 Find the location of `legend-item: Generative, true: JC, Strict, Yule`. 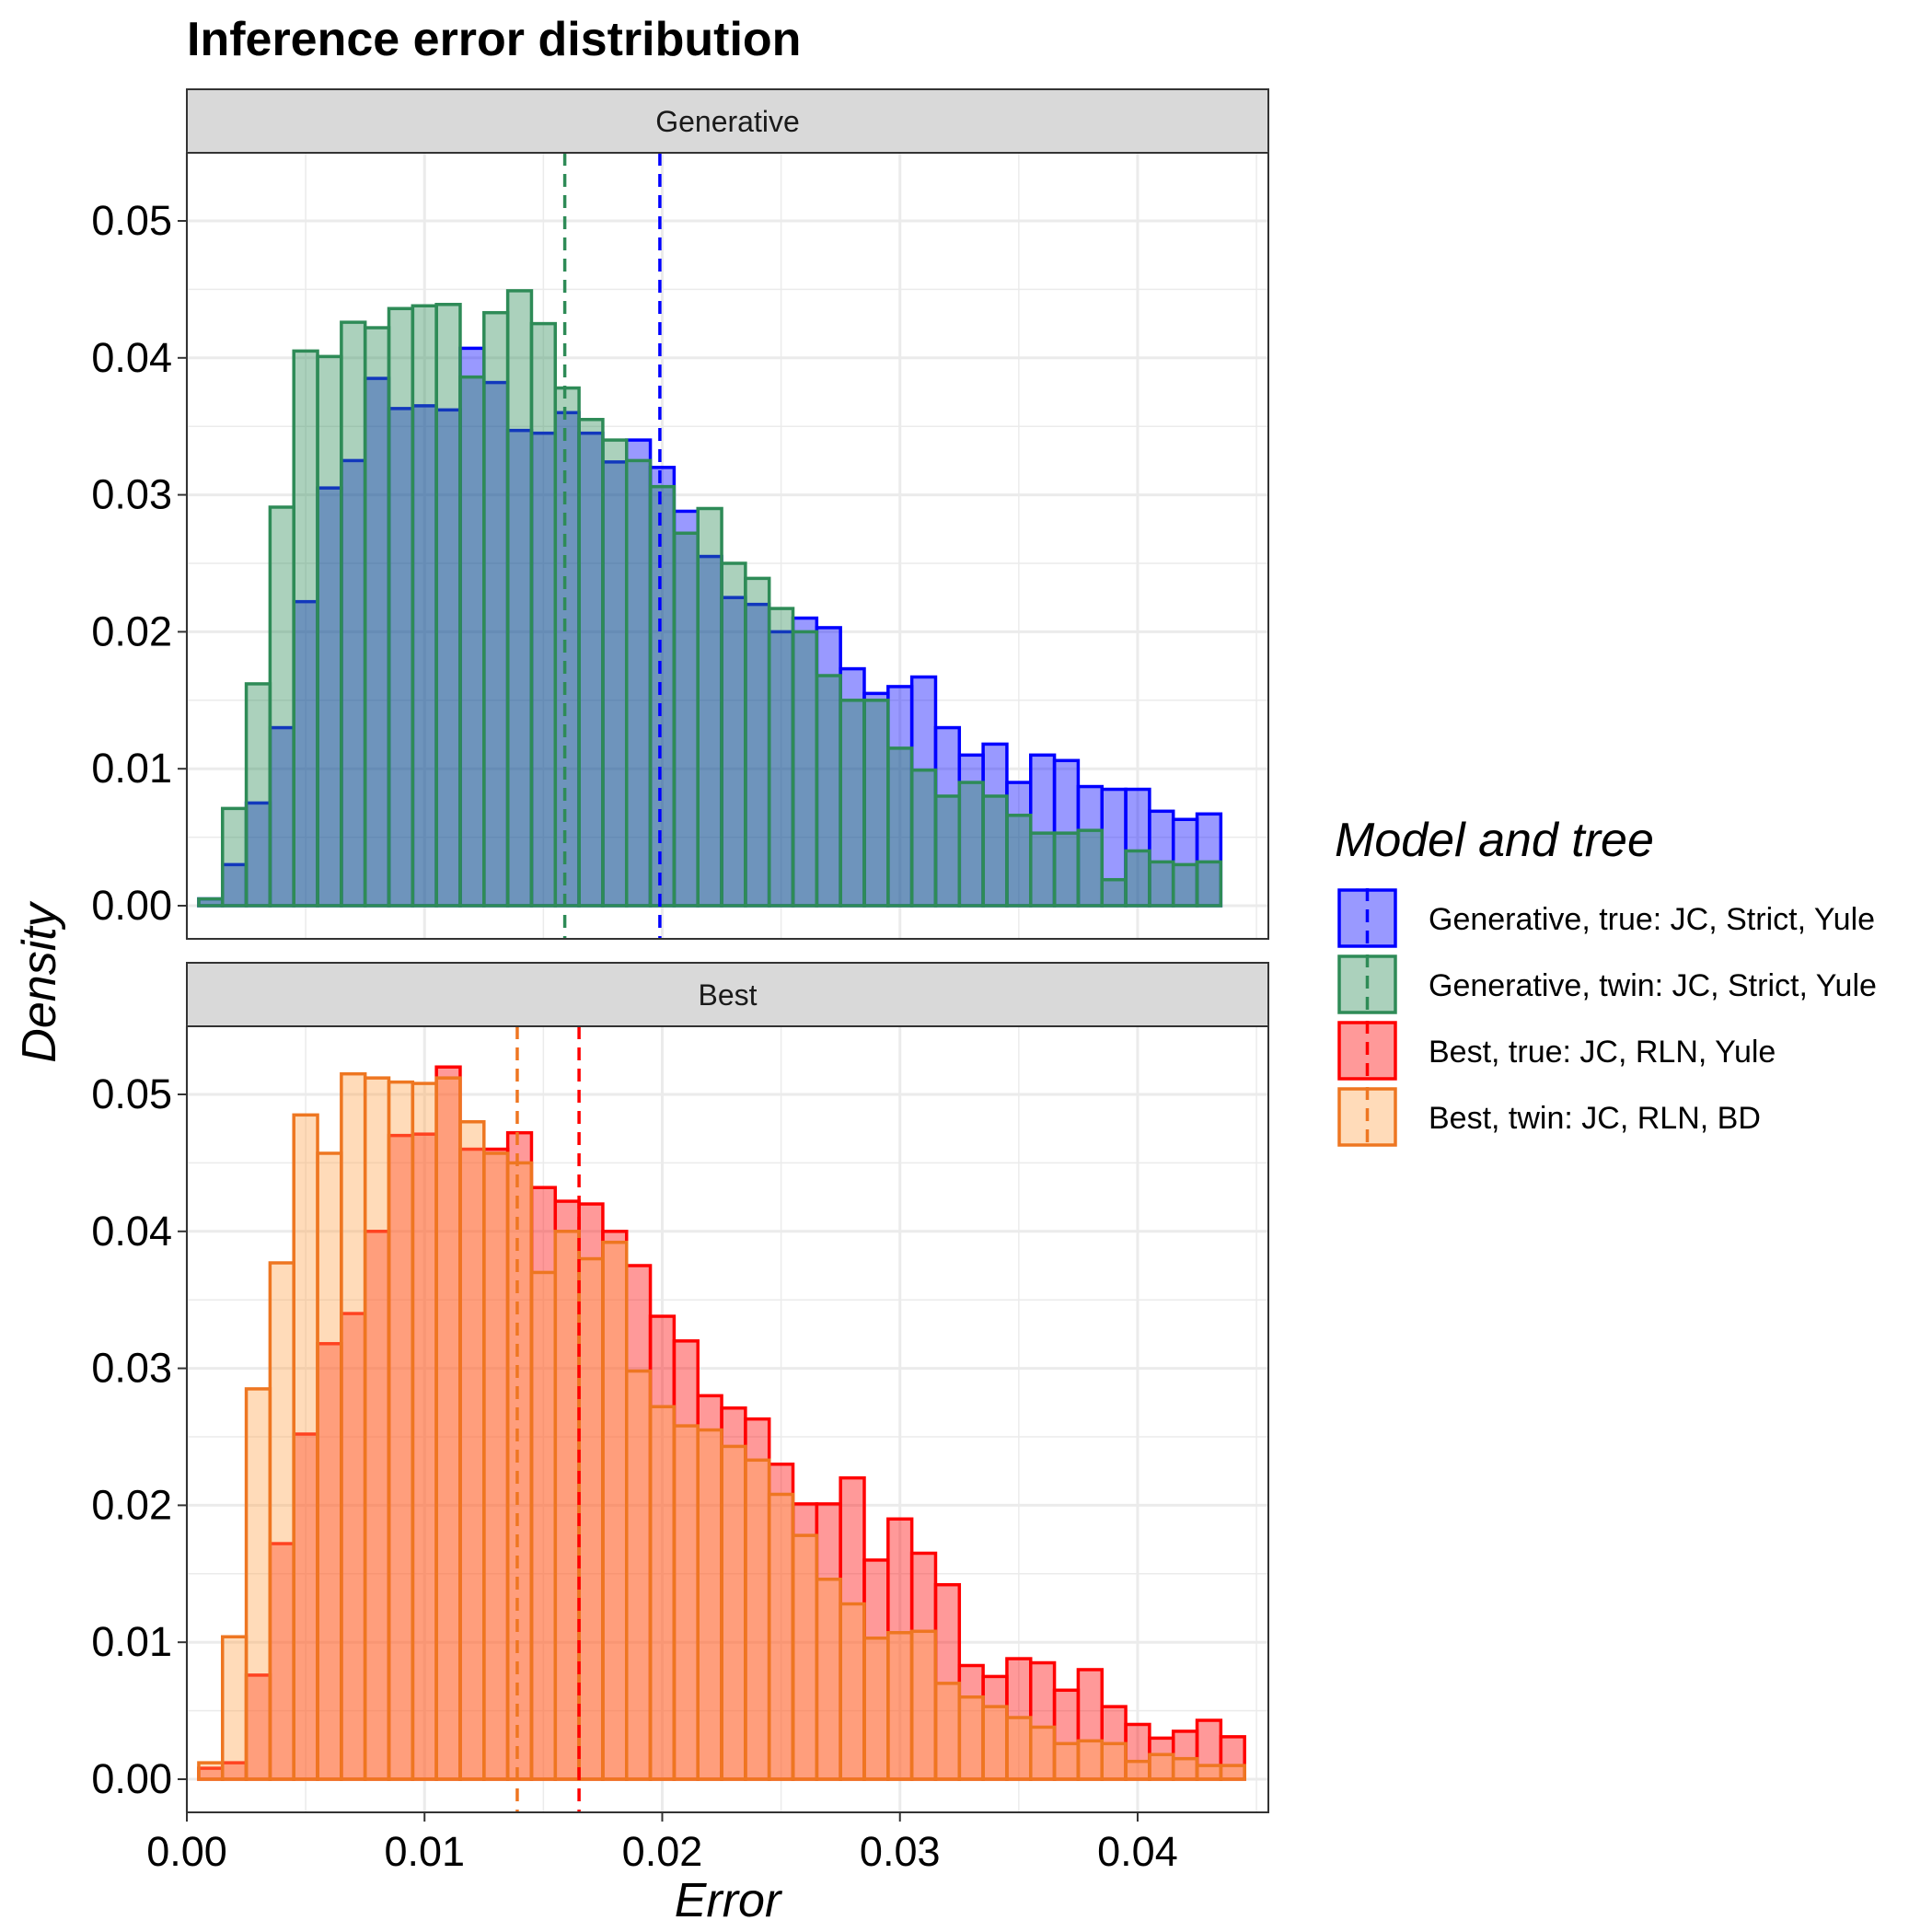

legend-item: Generative, true: JC, Strict, Yule is located at coordinates (1606, 918).